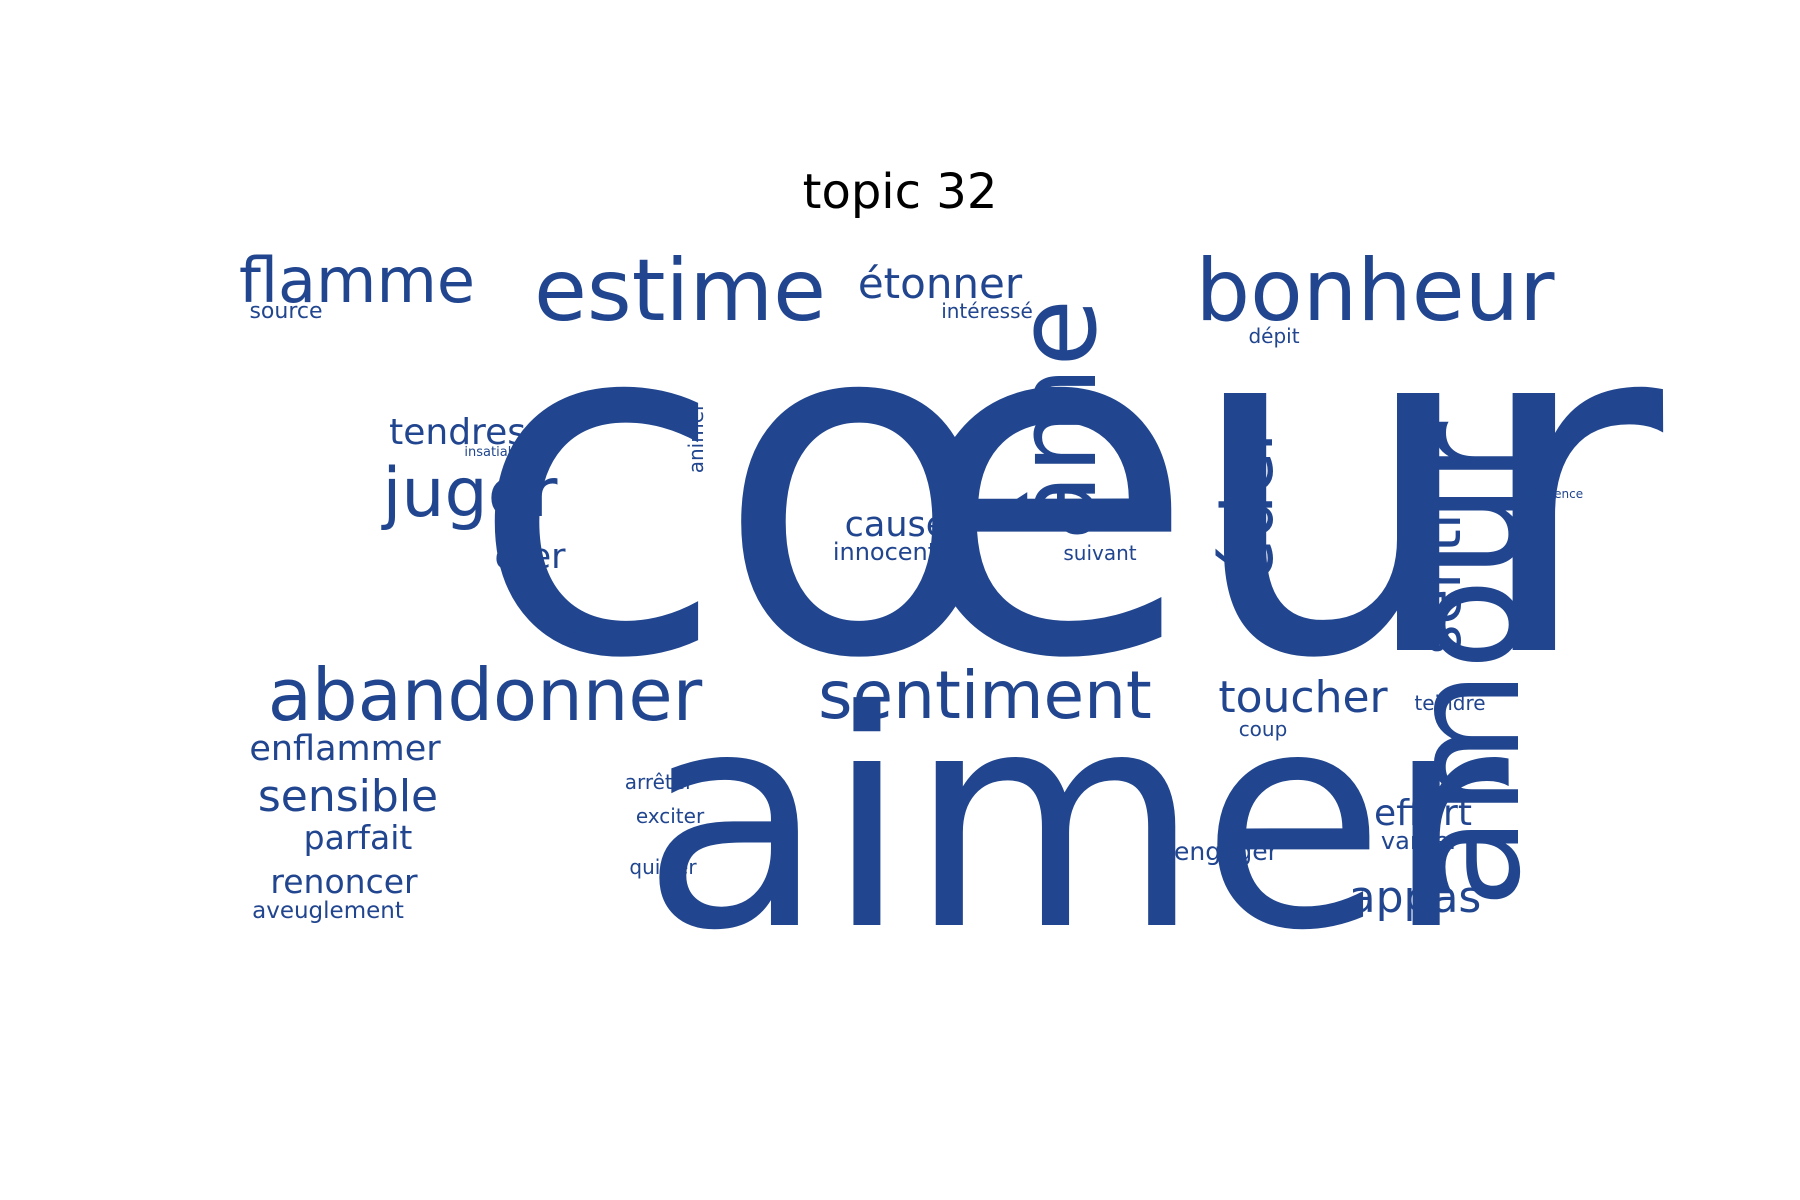 This screenshot has width=1800, height=1200. What do you see at coordinates (1467, 664) in the screenshot?
I see `word-3: amour` at bounding box center [1467, 664].